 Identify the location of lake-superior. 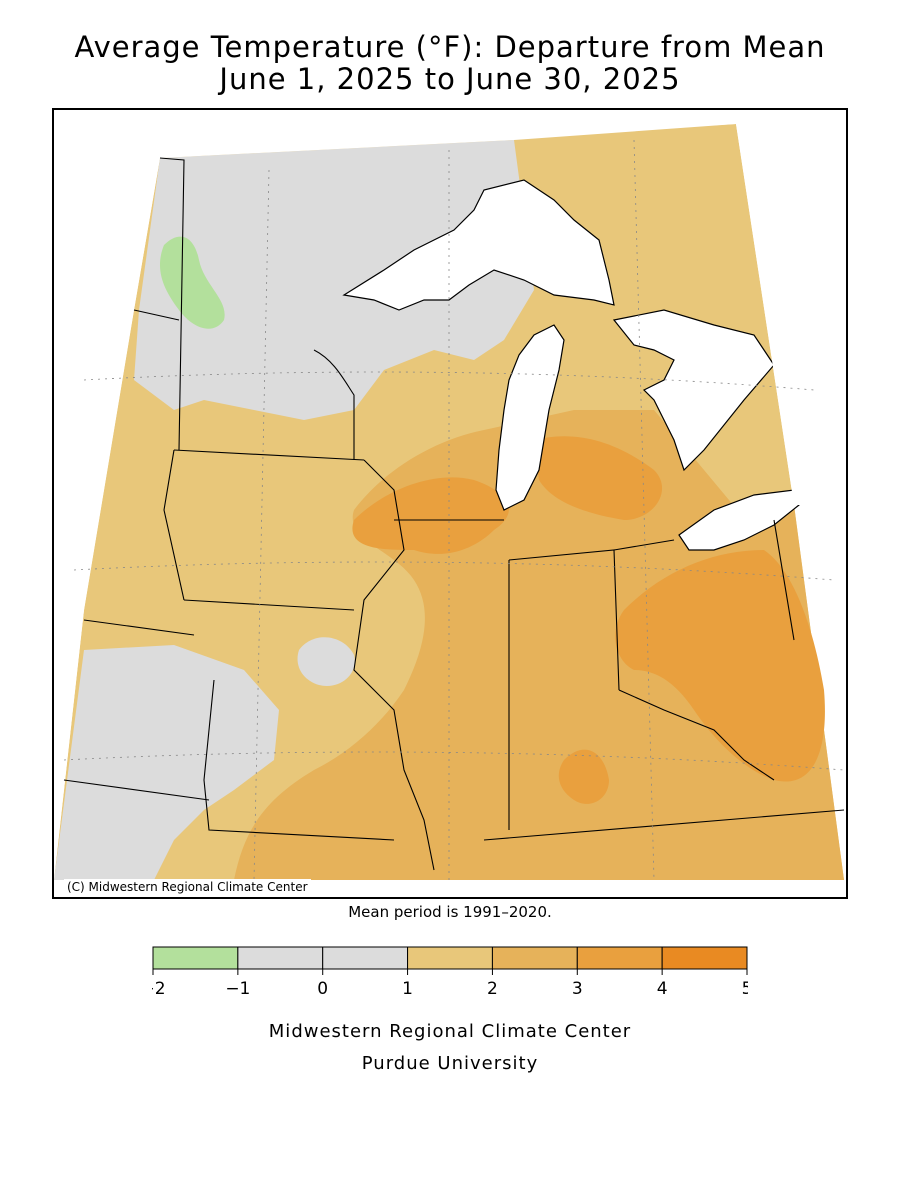
(478, 245).